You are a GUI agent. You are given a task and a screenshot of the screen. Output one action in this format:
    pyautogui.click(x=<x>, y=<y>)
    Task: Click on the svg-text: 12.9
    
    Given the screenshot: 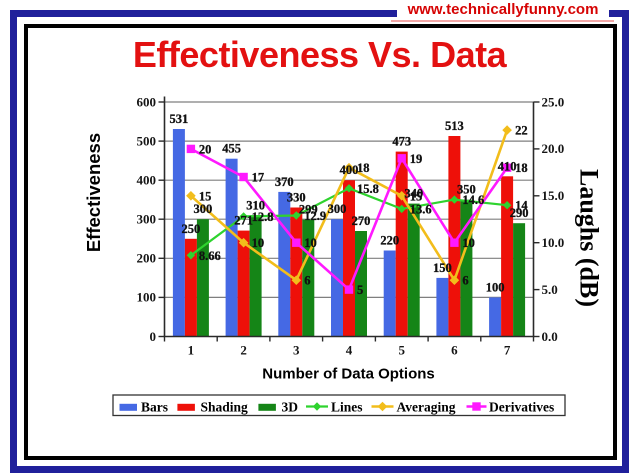 What is the action you would take?
    pyautogui.click(x=315, y=216)
    